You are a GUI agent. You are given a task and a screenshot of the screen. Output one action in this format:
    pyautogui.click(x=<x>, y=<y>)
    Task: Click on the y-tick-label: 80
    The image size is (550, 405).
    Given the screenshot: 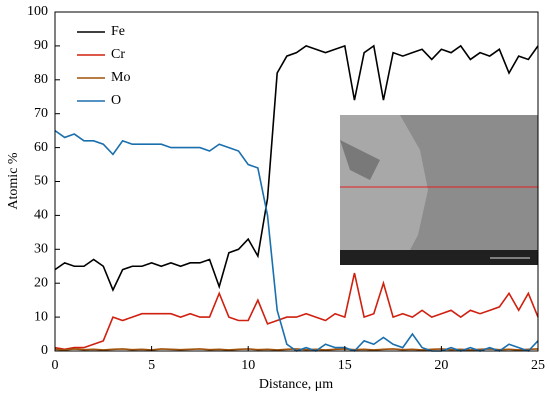 What is the action you would take?
    pyautogui.click(x=41, y=79)
    